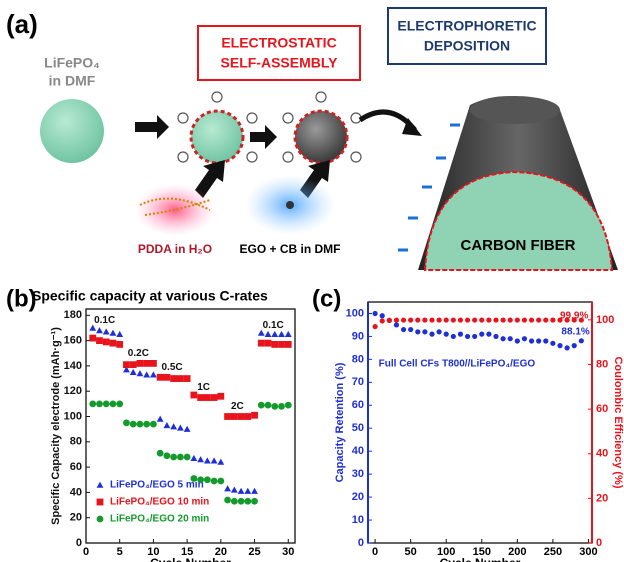  Describe the element at coordinates (150, 296) in the screenshot. I see `chart-title: Specific capacity at various C-rates` at that location.